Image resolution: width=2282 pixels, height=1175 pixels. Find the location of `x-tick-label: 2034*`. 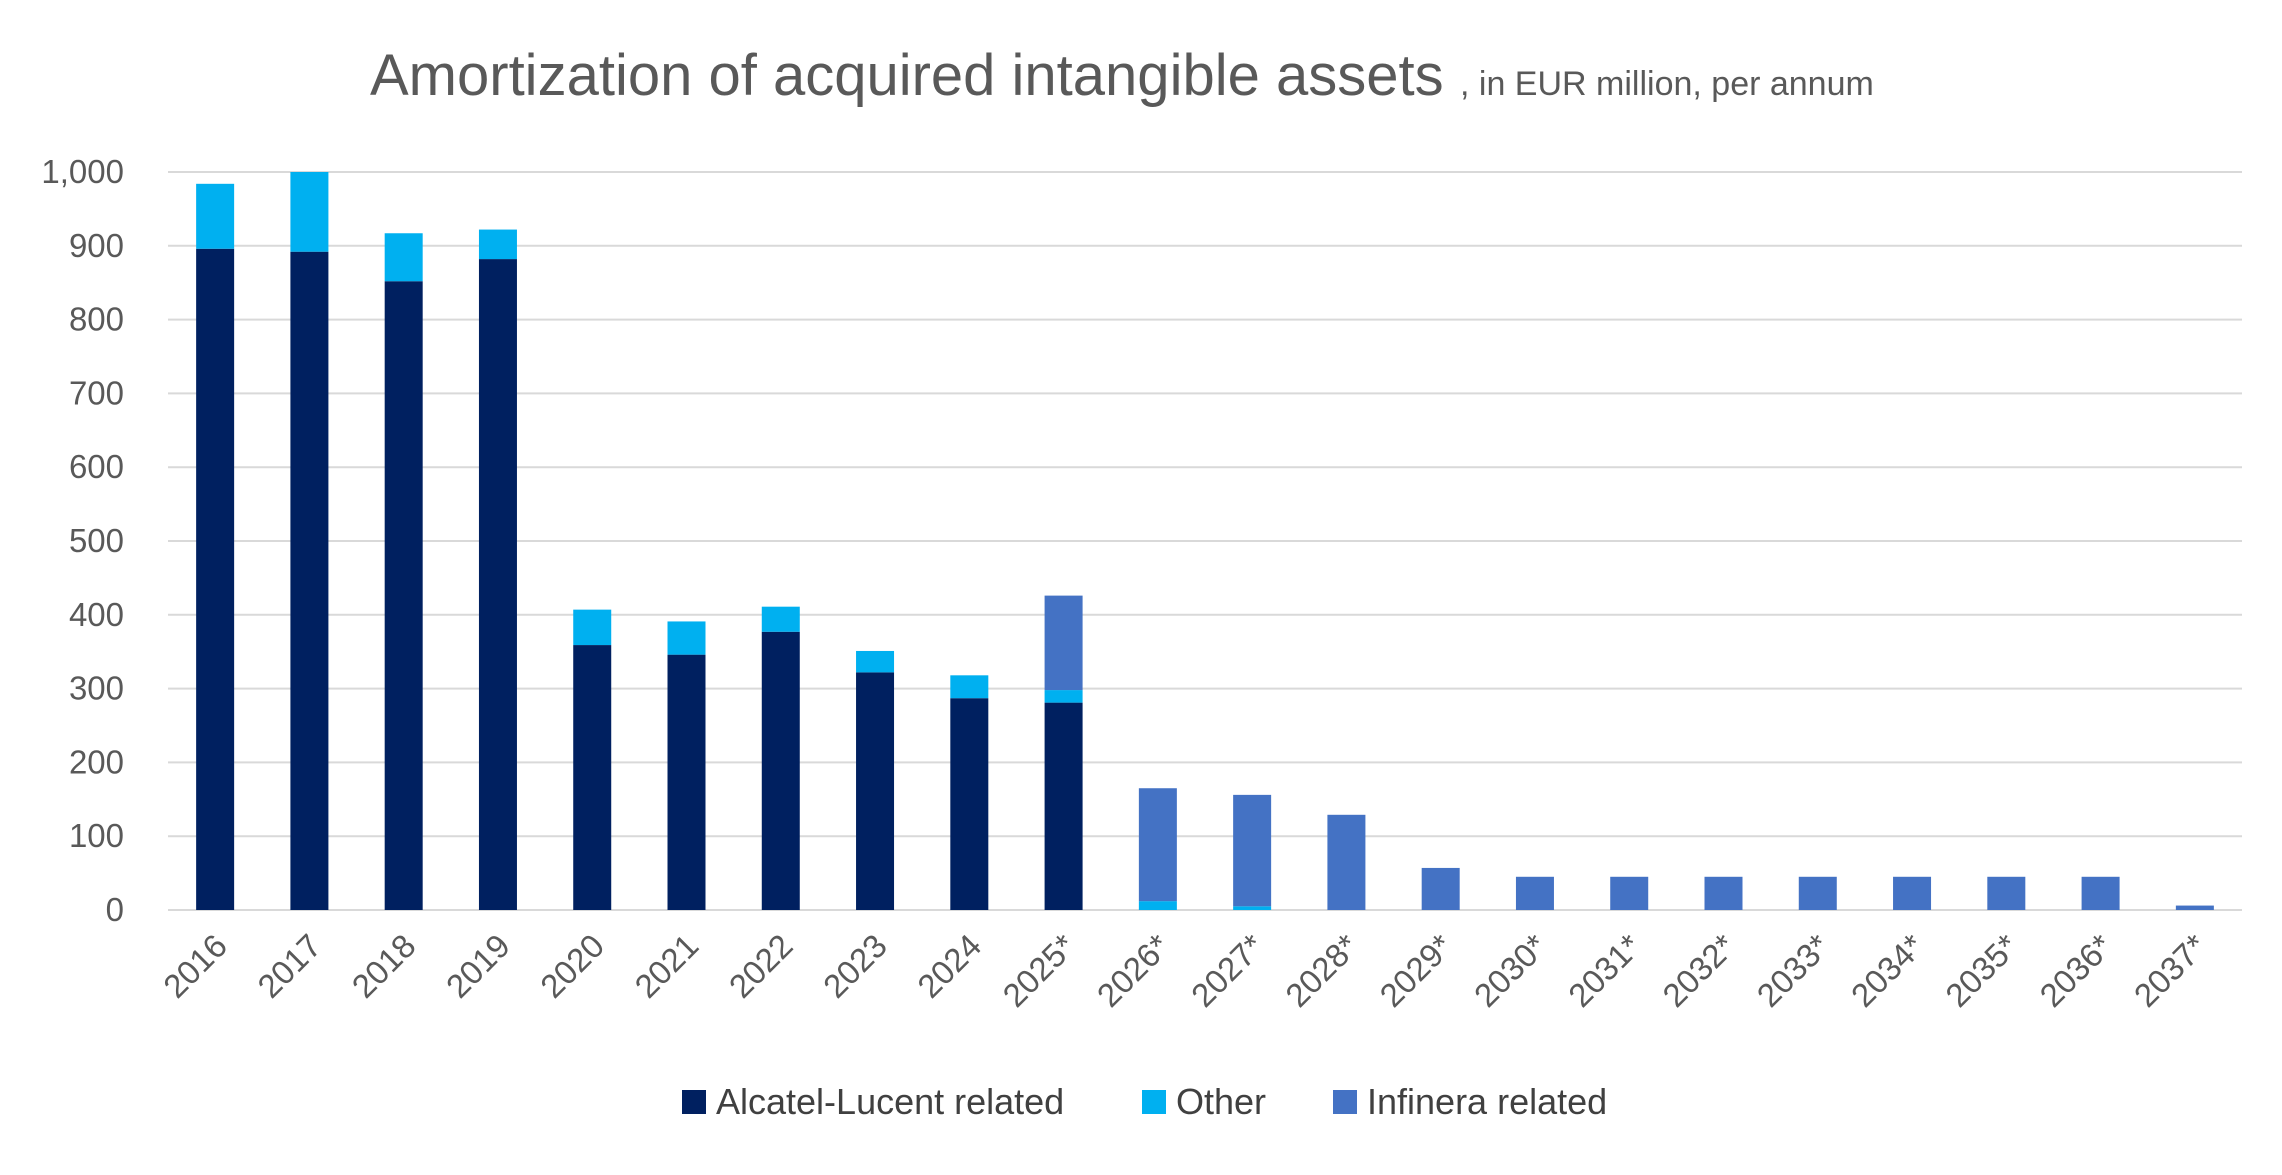

x-tick-label: 2034* is located at coordinates (1887, 970).